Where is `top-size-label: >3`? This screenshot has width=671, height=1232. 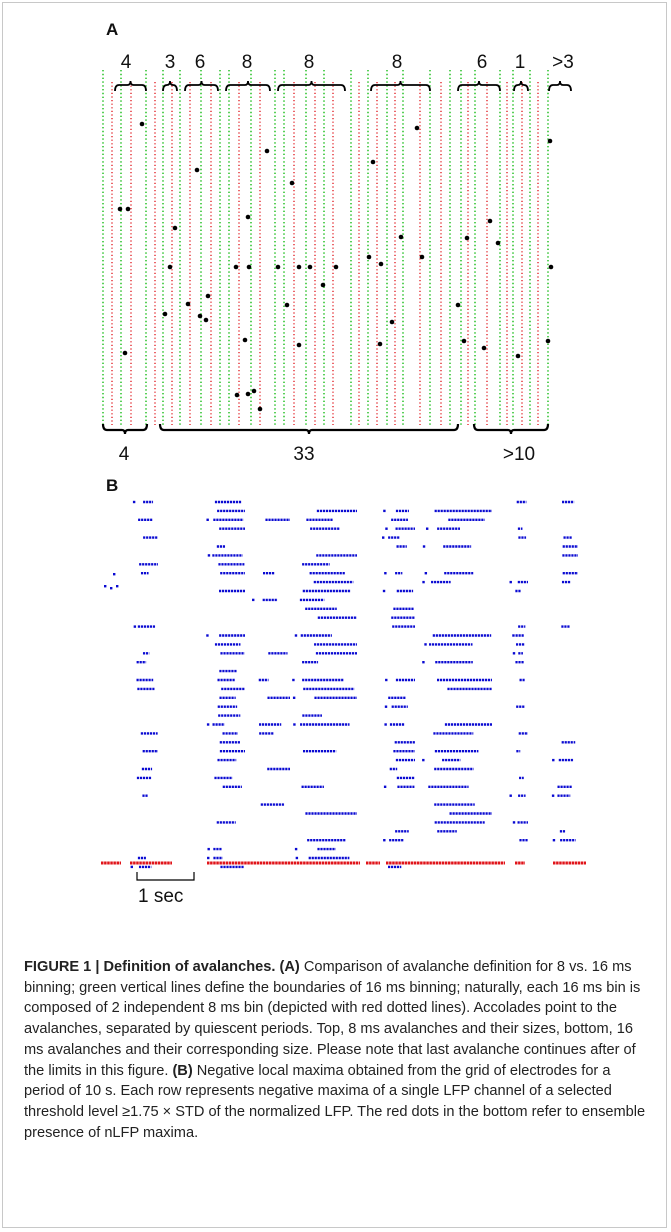 top-size-label: >3 is located at coordinates (563, 62).